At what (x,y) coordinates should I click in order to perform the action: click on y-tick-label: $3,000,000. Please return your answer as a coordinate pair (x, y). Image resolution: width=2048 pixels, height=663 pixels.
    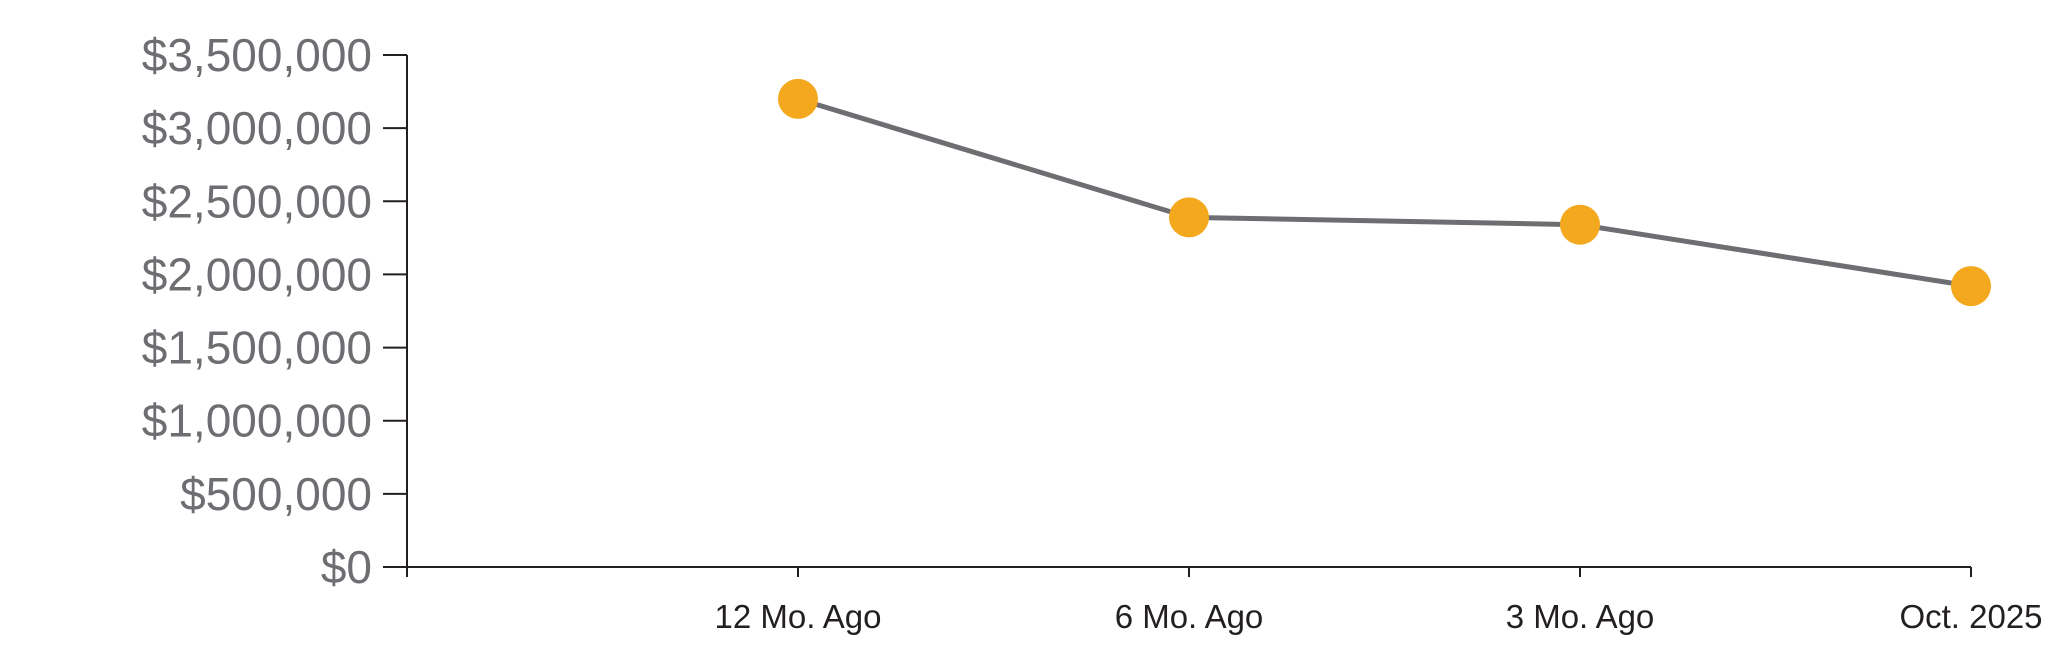
    Looking at the image, I should click on (257, 128).